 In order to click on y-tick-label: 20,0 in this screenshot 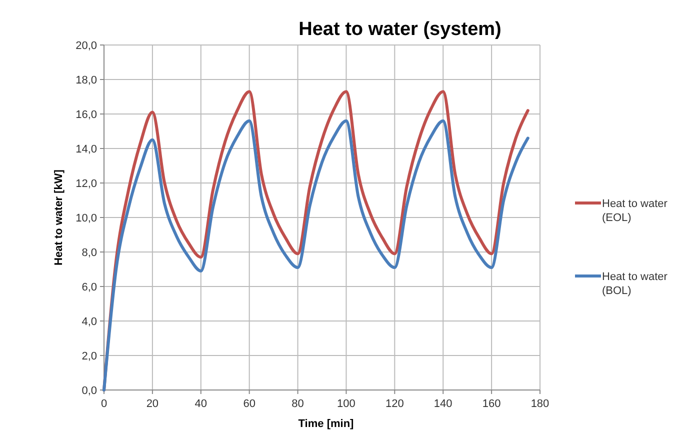, I will do `click(86, 46)`.